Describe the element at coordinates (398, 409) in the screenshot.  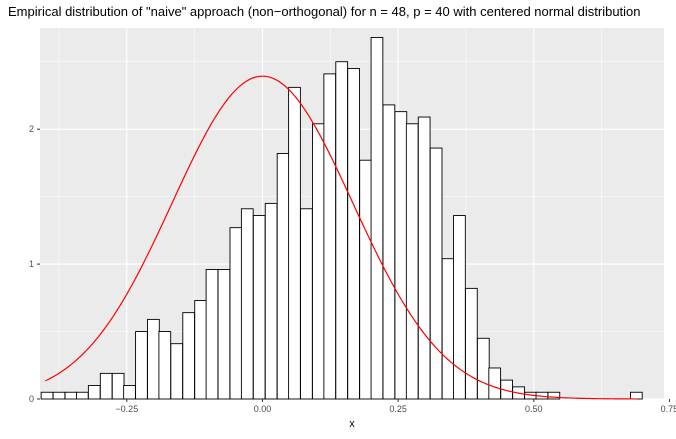
I see `x-tick-label: 0.25` at that location.